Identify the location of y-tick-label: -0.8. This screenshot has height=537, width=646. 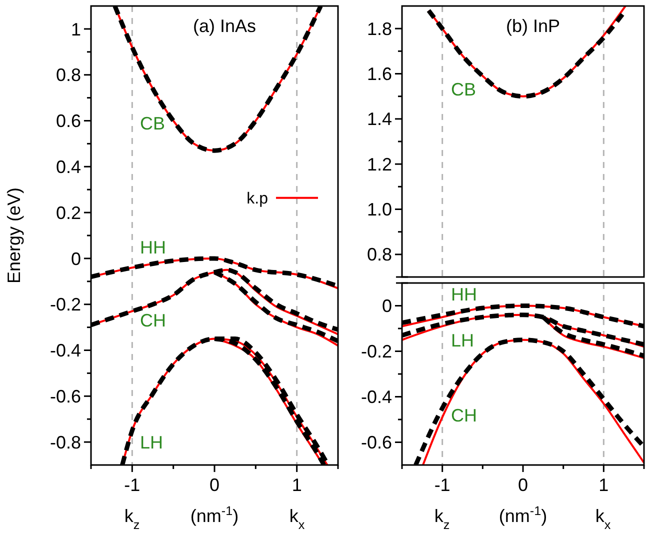
(65, 442).